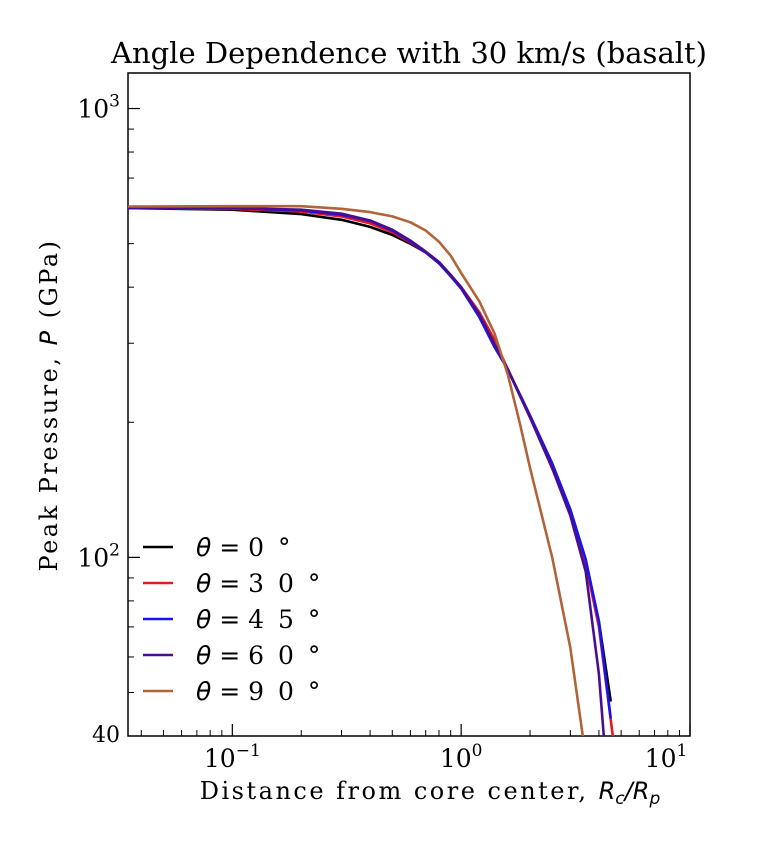 The image size is (763, 845). Describe the element at coordinates (259, 619) in the screenshot. I see `legend-label-theta-45: θ = 4 5 °` at that location.